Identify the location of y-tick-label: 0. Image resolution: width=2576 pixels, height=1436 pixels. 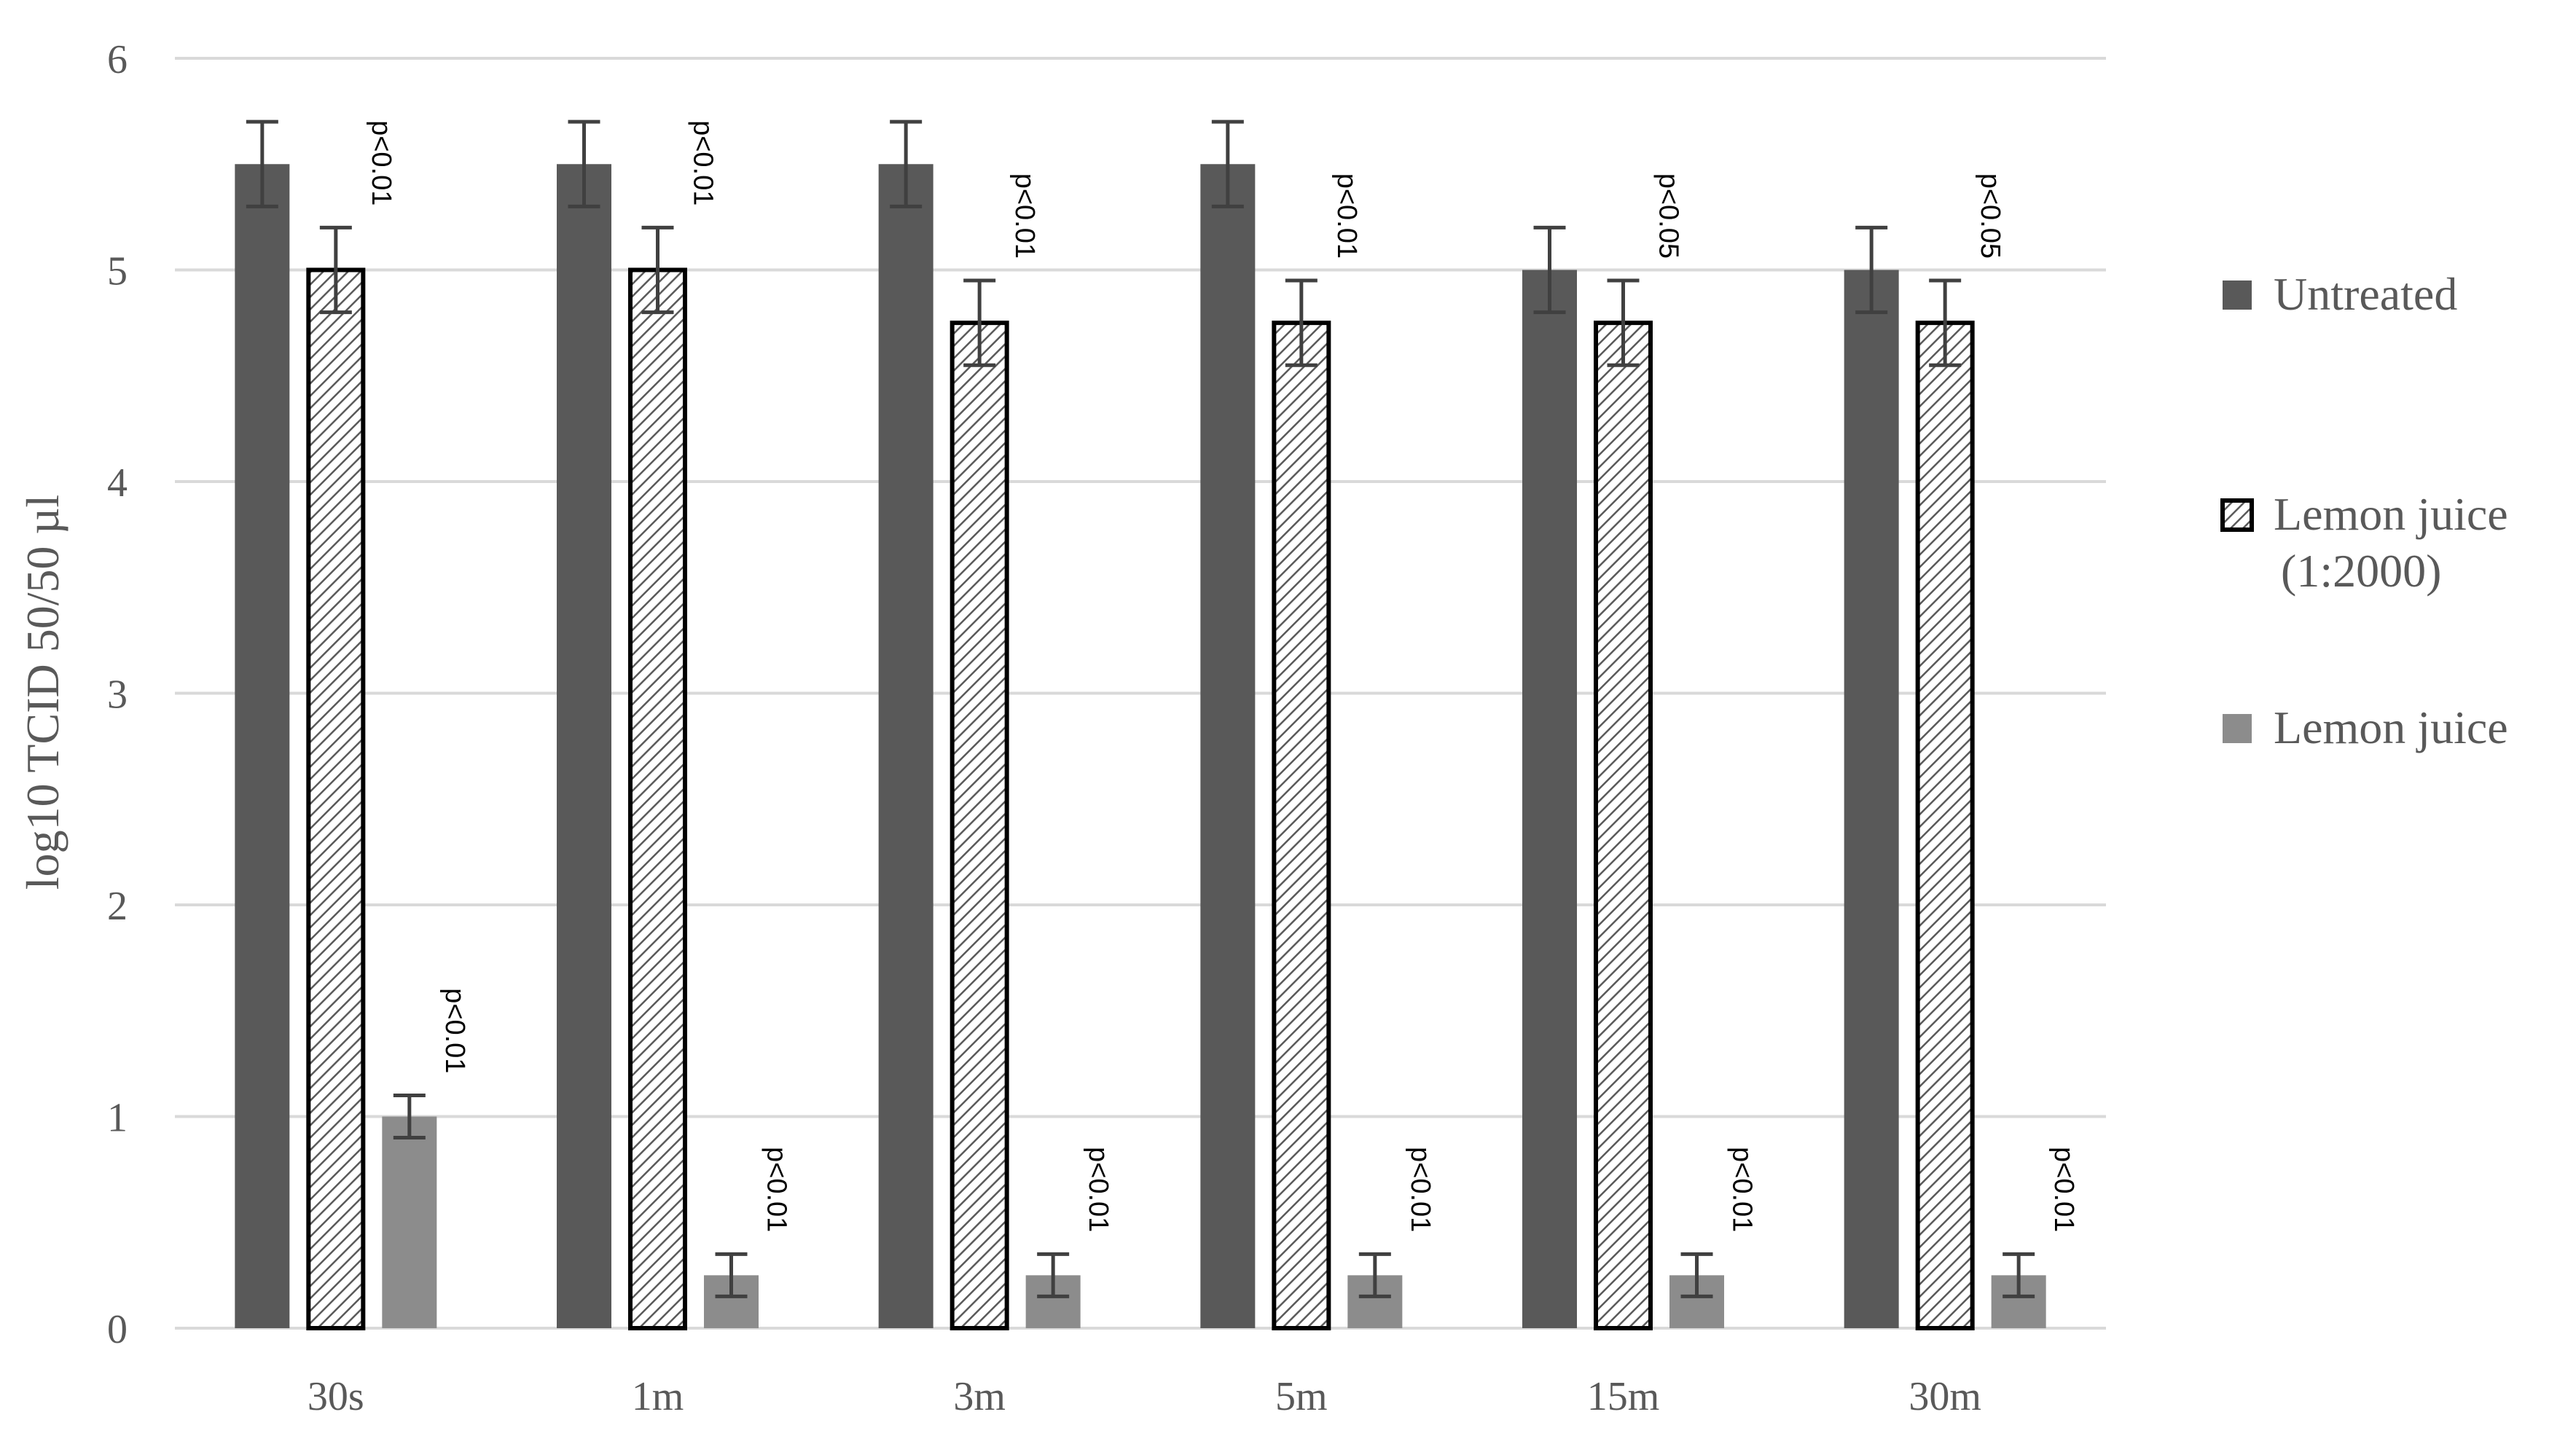
(117, 1329).